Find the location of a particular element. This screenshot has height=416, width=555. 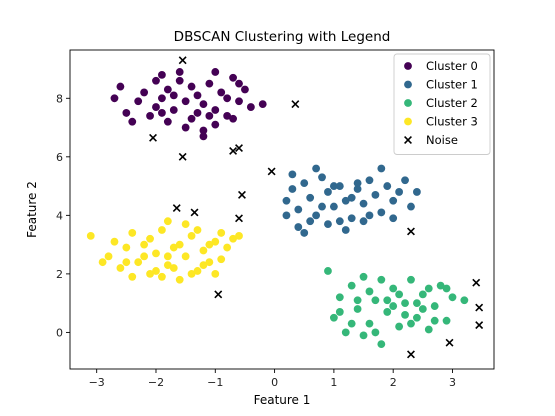

x-axis-label: Feature 1 is located at coordinates (282, 400).